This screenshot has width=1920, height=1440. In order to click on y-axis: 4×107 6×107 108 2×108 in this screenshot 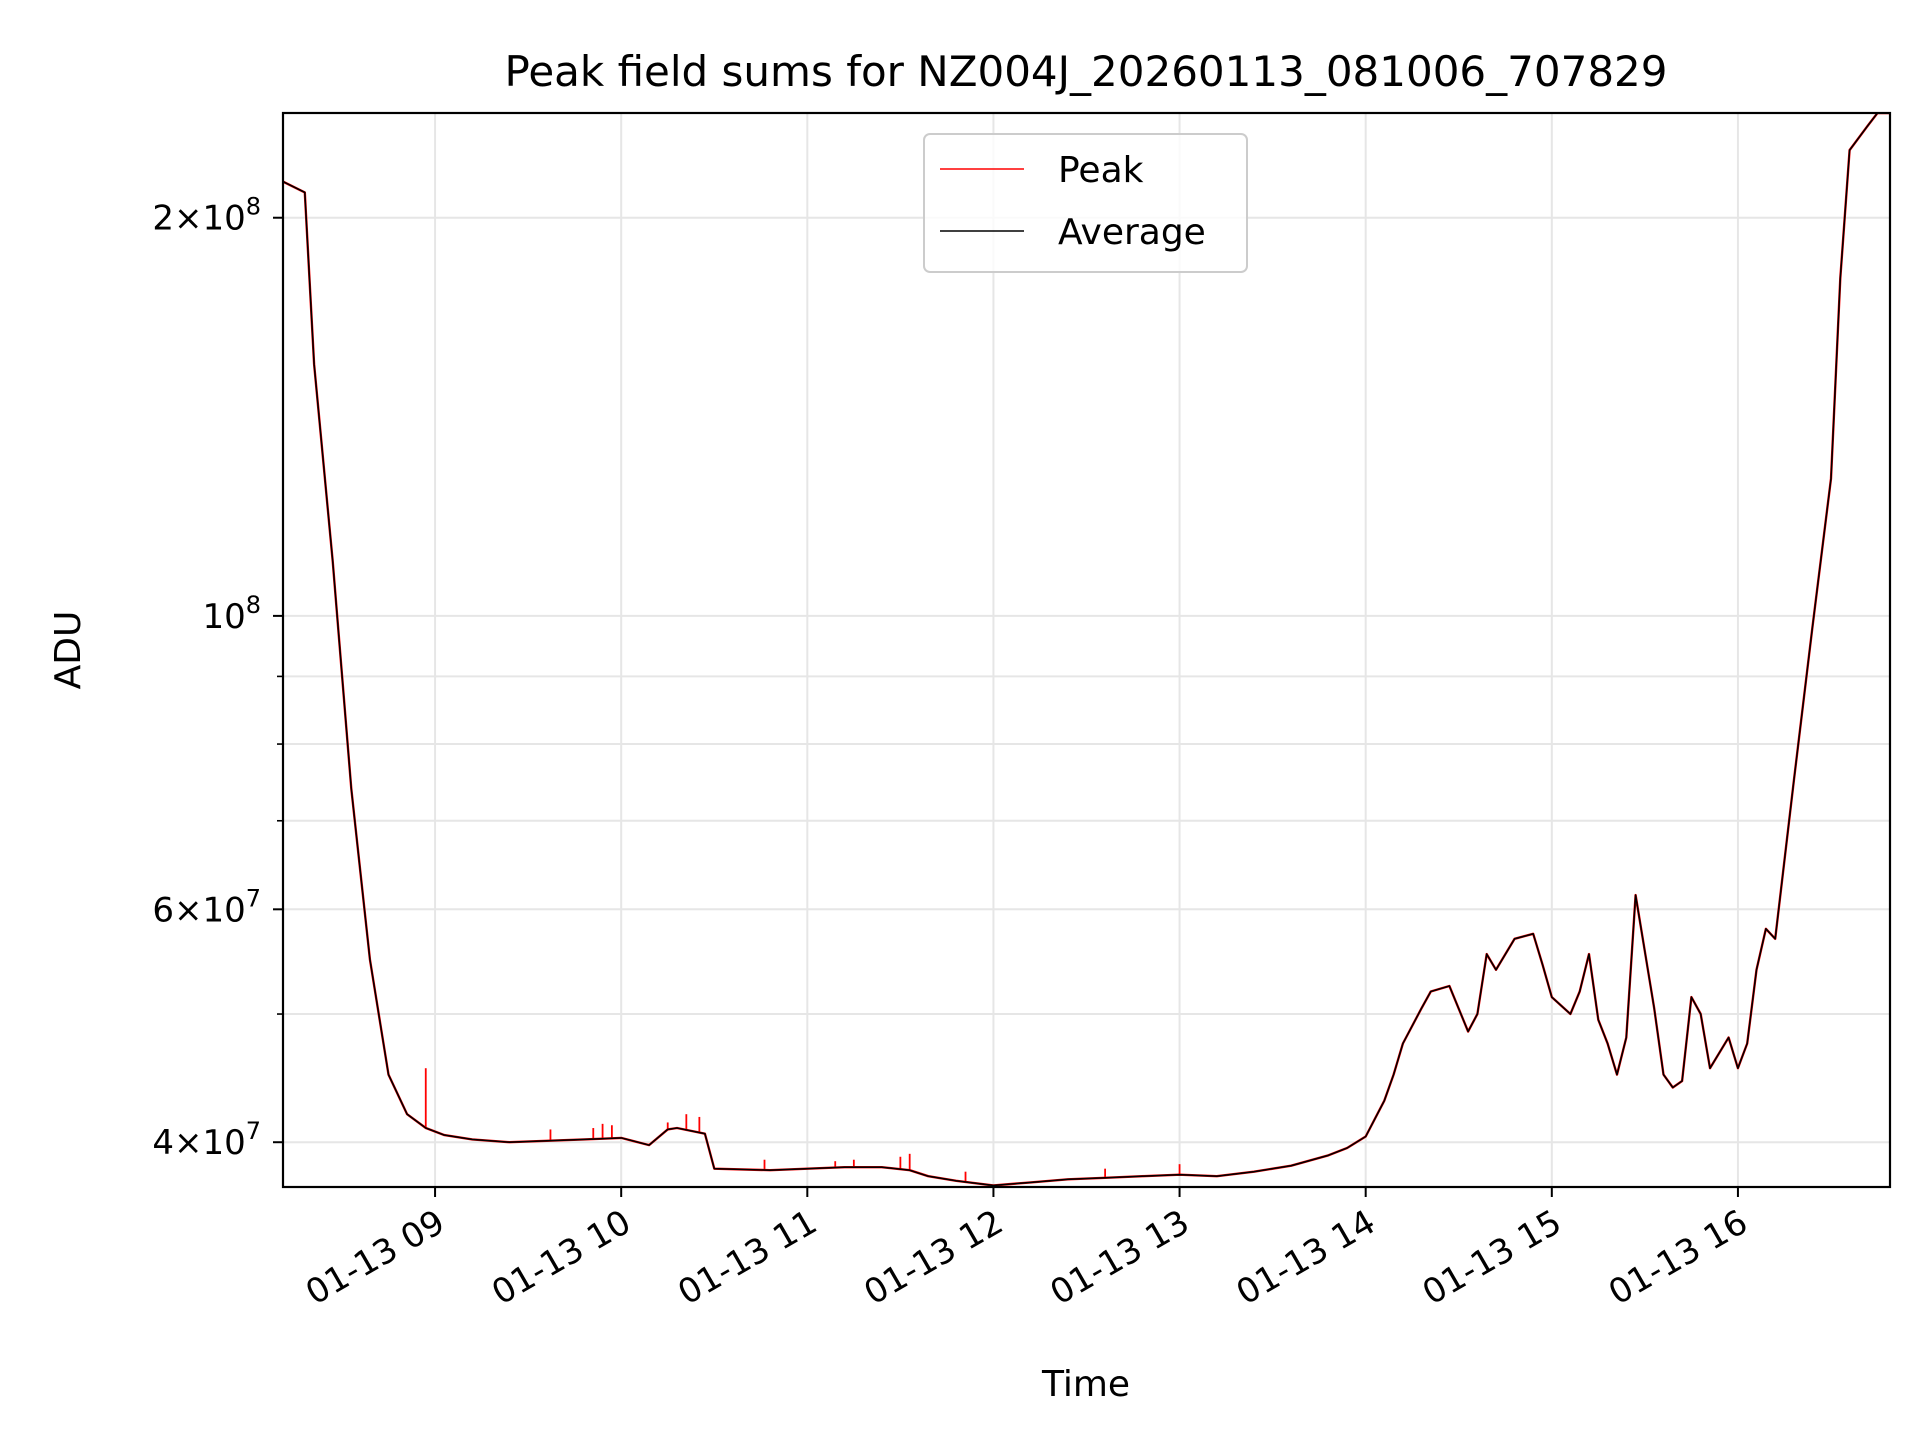, I will do `click(217, 678)`.